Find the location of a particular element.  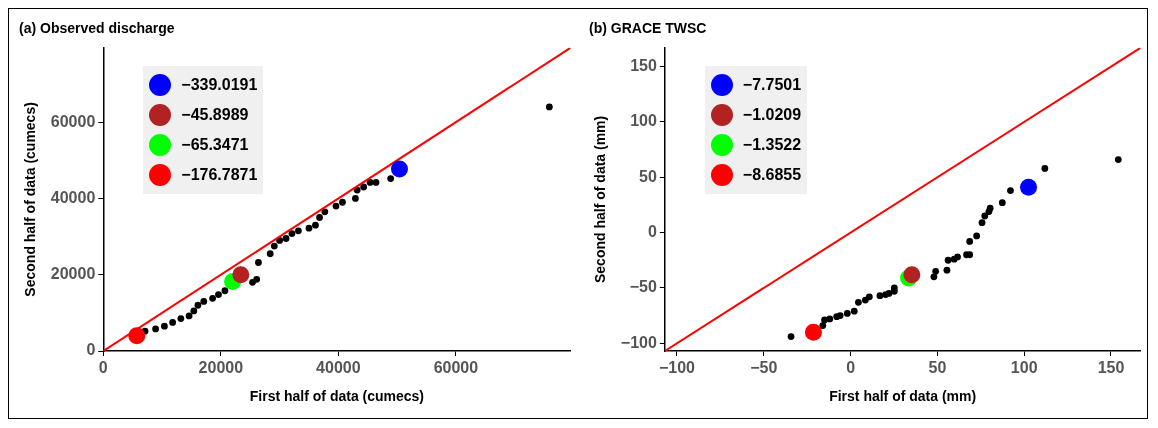

x-tick-label: −100 is located at coordinates (677, 368).